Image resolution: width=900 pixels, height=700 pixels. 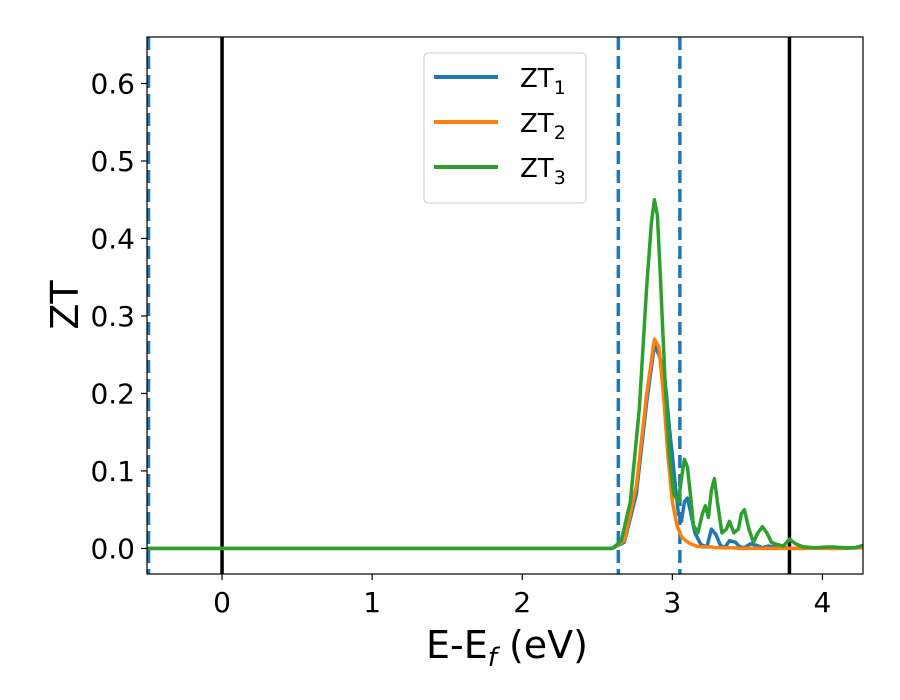 I want to click on y-tick-label: 0.4, so click(x=112, y=238).